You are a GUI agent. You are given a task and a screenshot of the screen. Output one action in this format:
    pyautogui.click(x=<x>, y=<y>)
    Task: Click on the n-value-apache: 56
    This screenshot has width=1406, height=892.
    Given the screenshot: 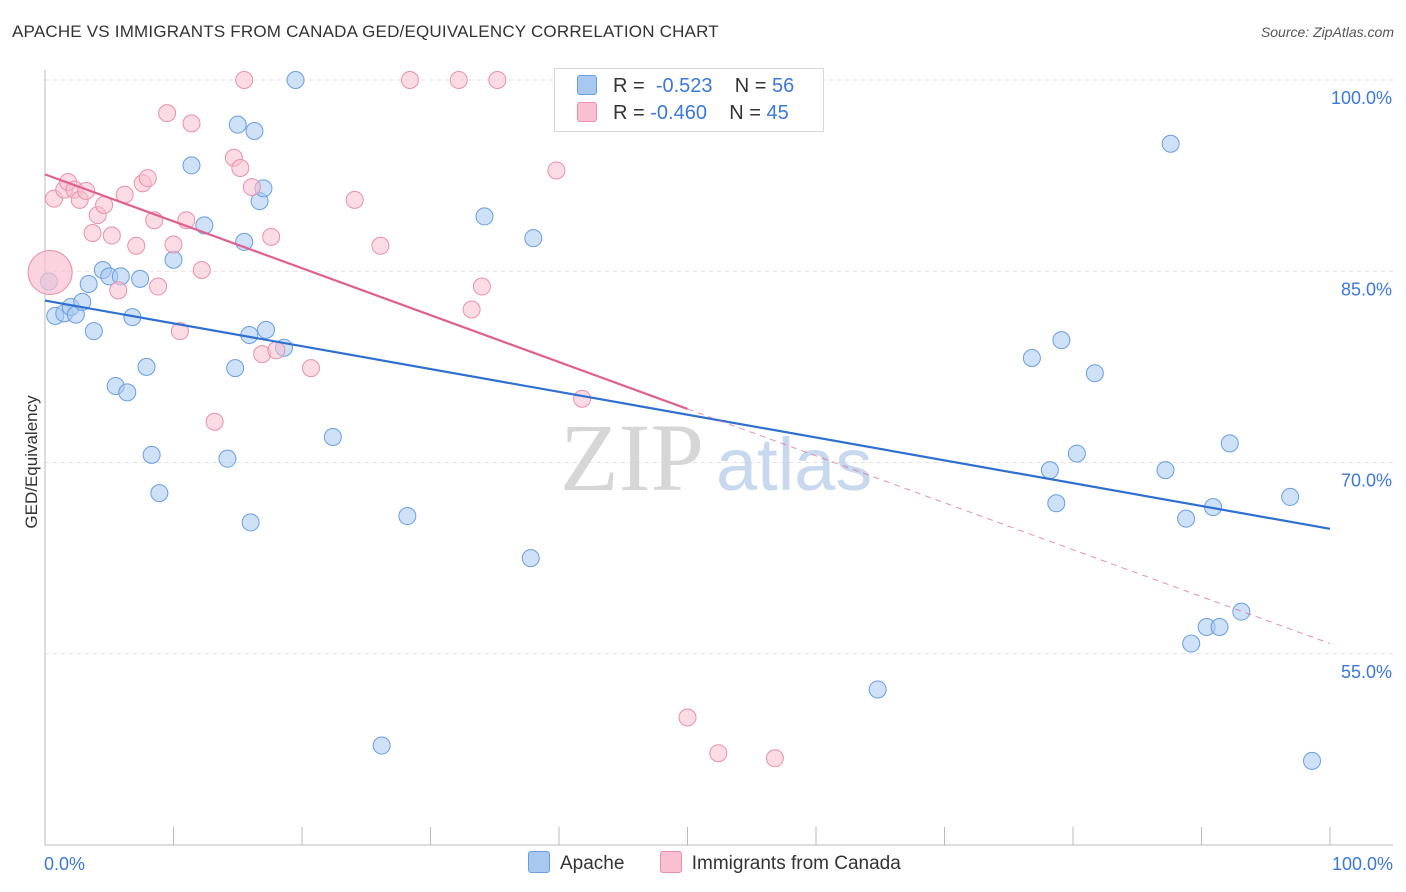 What is the action you would take?
    pyautogui.click(x=783, y=86)
    